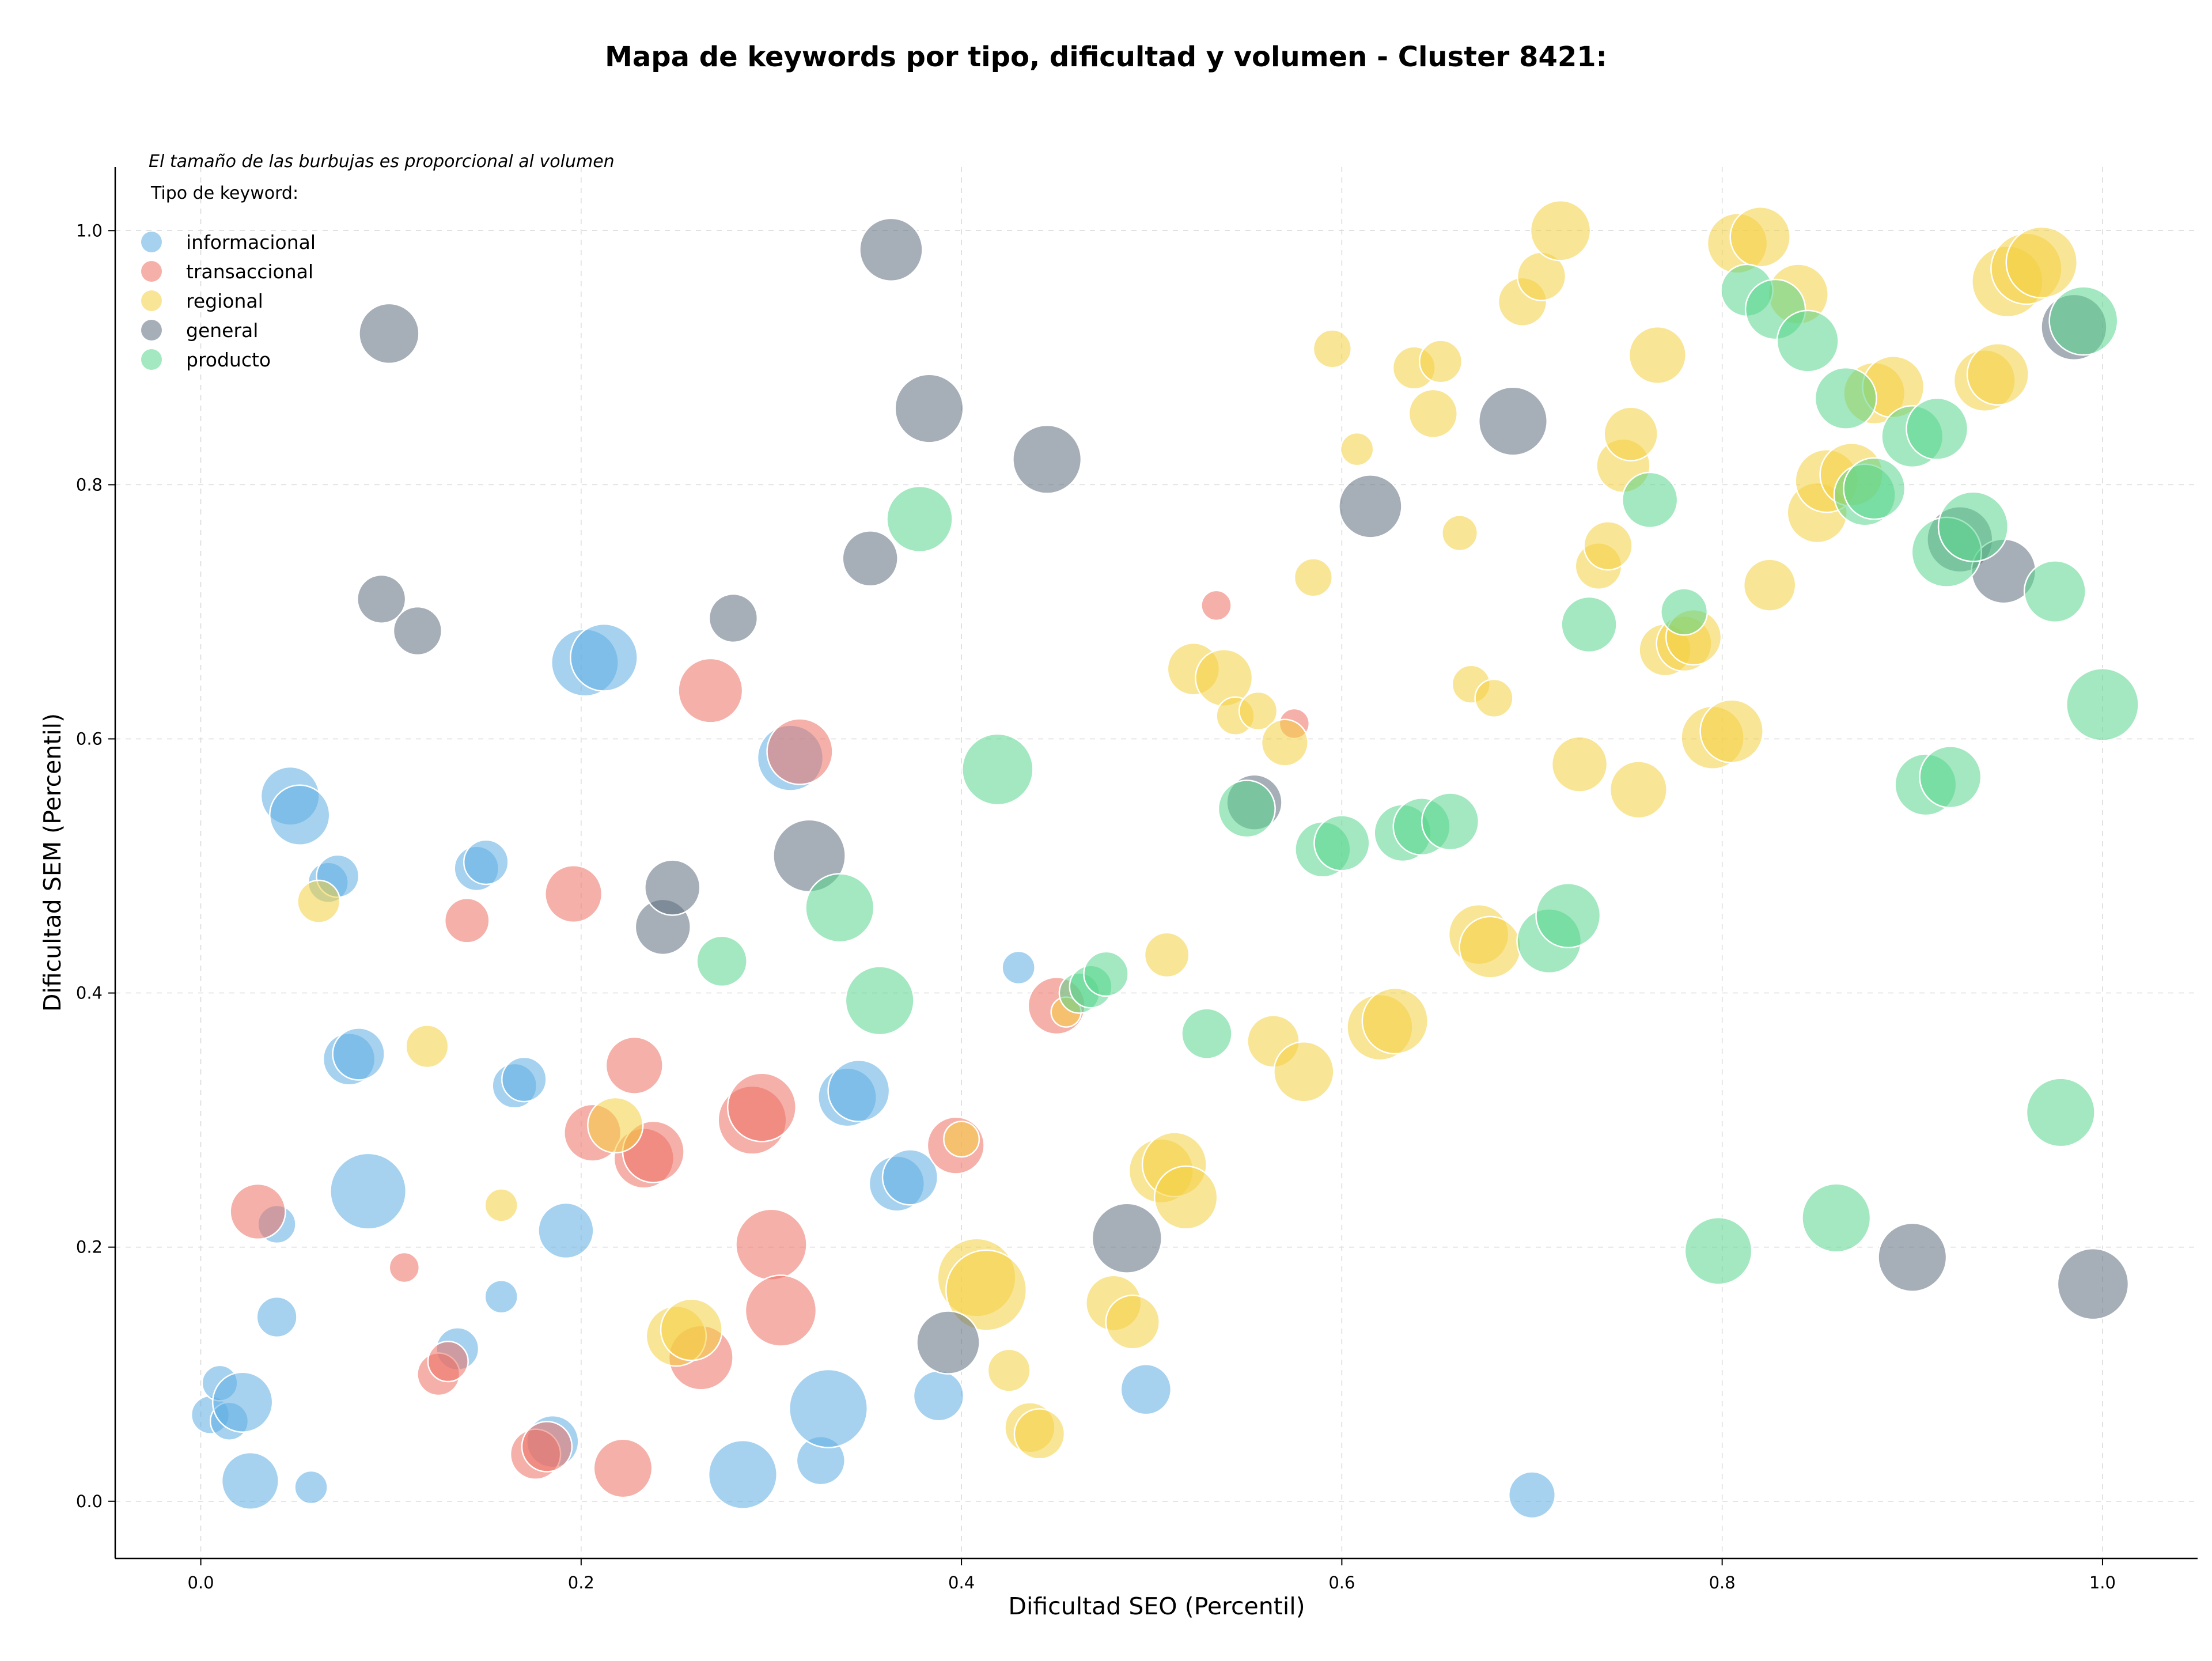 The image size is (2212, 1661). Describe the element at coordinates (224, 301) in the screenshot. I see `legend-label-regional: regional` at that location.